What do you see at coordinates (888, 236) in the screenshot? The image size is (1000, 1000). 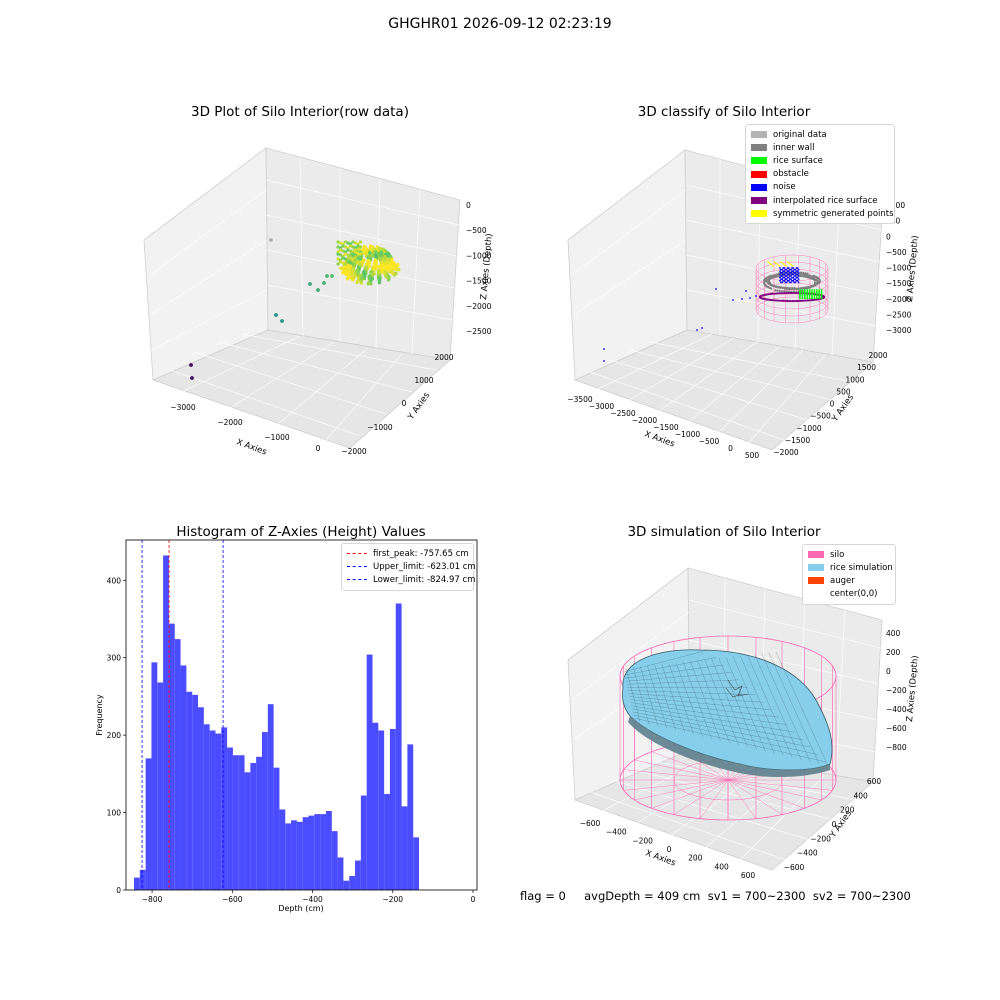 I see `tick-label: 0` at bounding box center [888, 236].